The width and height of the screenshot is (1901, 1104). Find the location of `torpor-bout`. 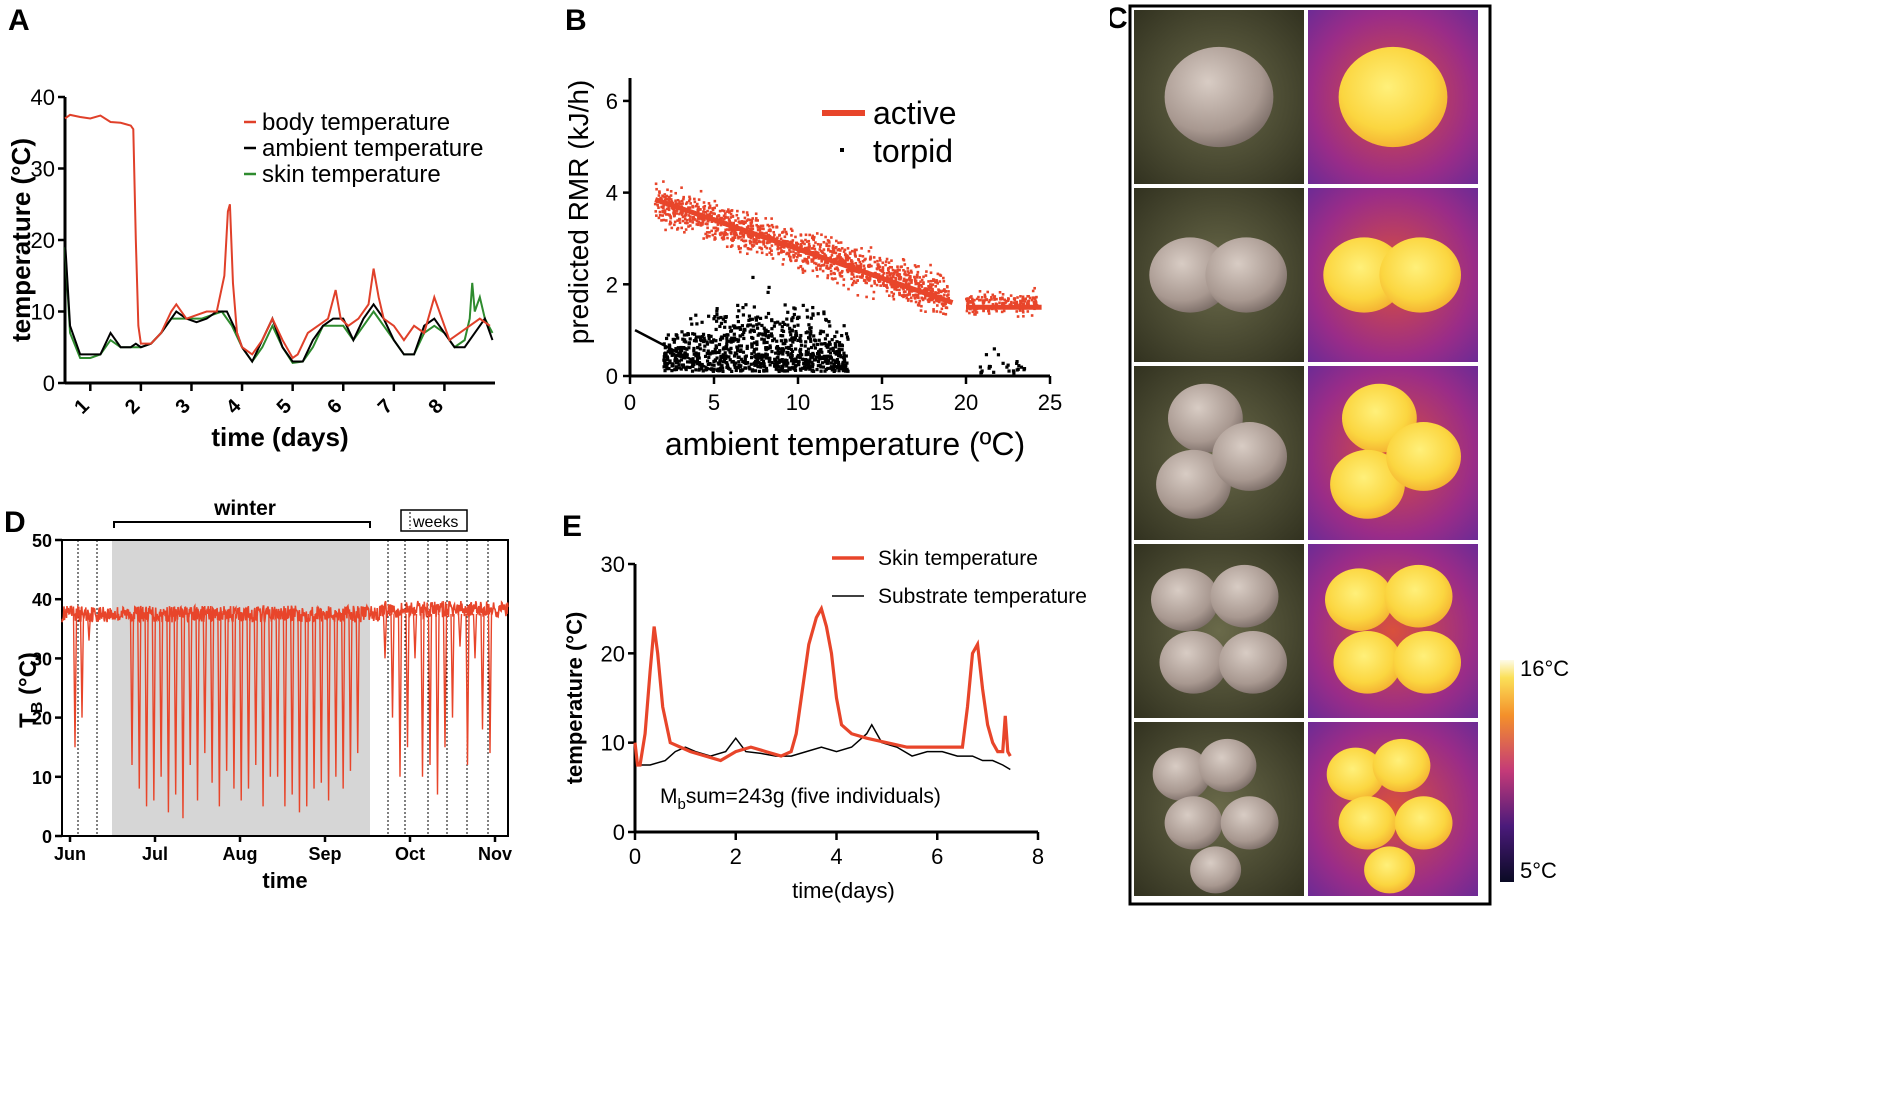

torpor-bout is located at coordinates (75, 680).